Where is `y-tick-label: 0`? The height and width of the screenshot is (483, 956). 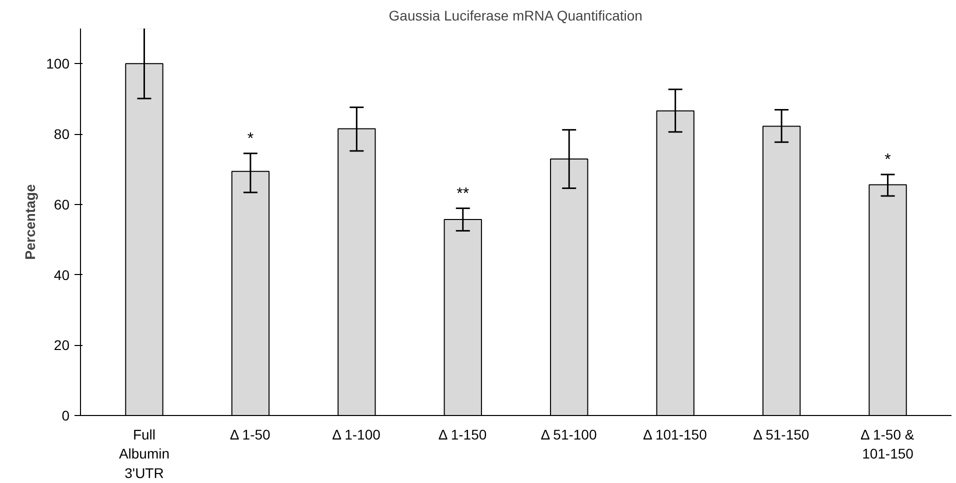
y-tick-label: 0 is located at coordinates (66, 416).